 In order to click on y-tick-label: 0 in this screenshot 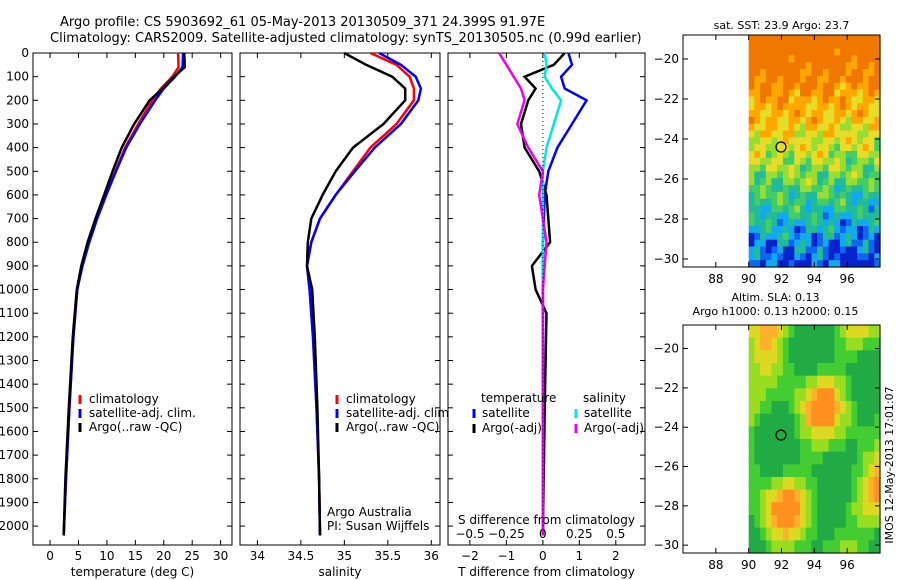, I will do `click(25, 53)`.